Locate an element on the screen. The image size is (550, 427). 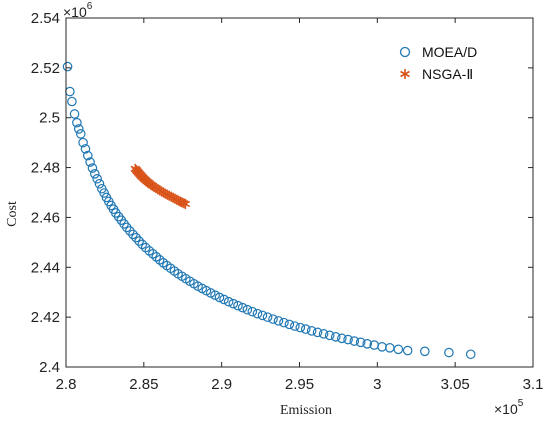
x-tick-label: 3.05 is located at coordinates (455, 384).